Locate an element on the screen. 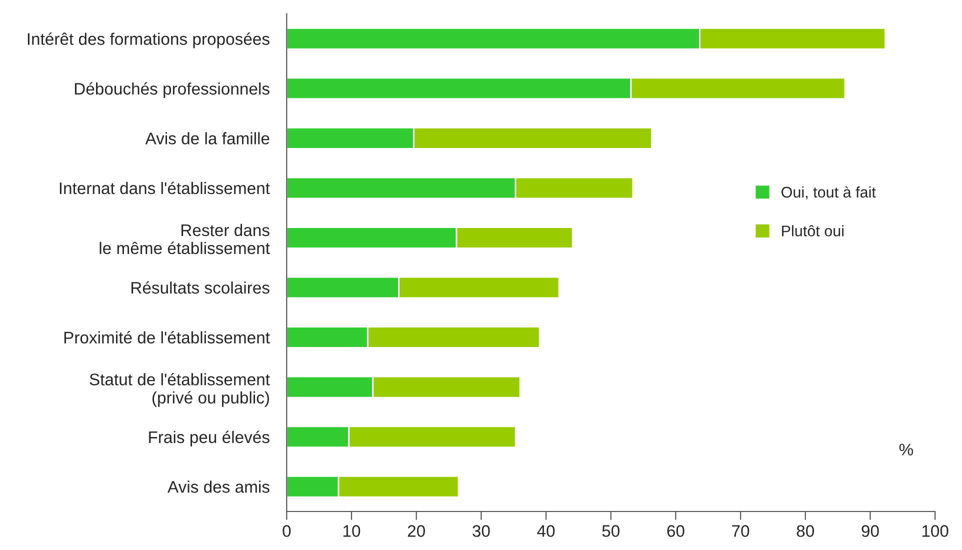 Image resolution: width=962 pixels, height=550 pixels. y-tick-label: Proximité de l'établissement is located at coordinates (167, 337).